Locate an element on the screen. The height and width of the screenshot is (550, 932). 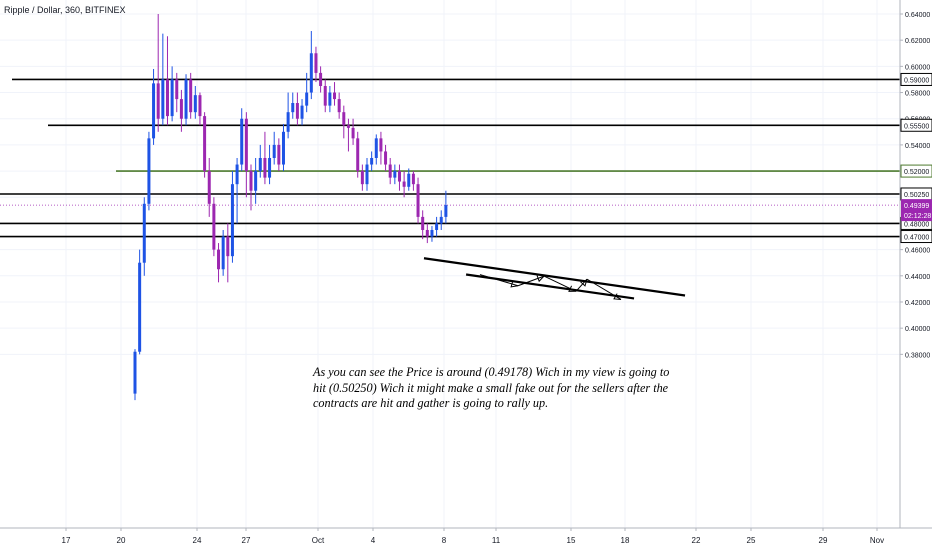
price-tick-label: 0.60000 is located at coordinates (917, 67).